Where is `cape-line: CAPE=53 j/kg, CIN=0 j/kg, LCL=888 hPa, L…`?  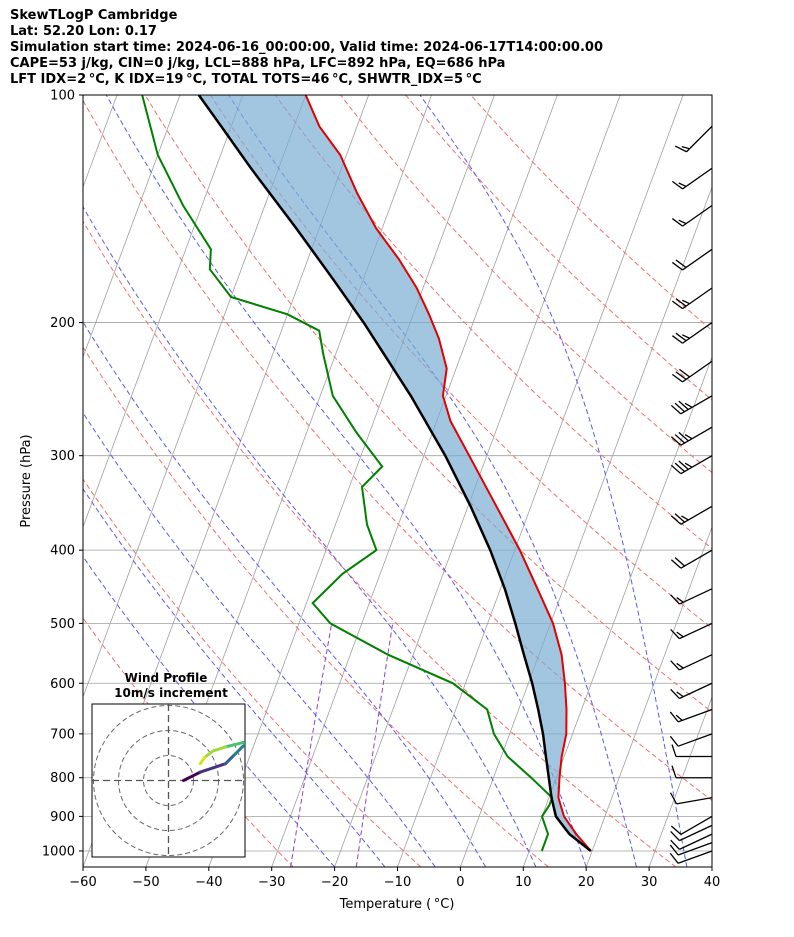
cape-line: CAPE=53 j/kg, CIN=0 j/kg, LCL=888 hPa, L… is located at coordinates (258, 63).